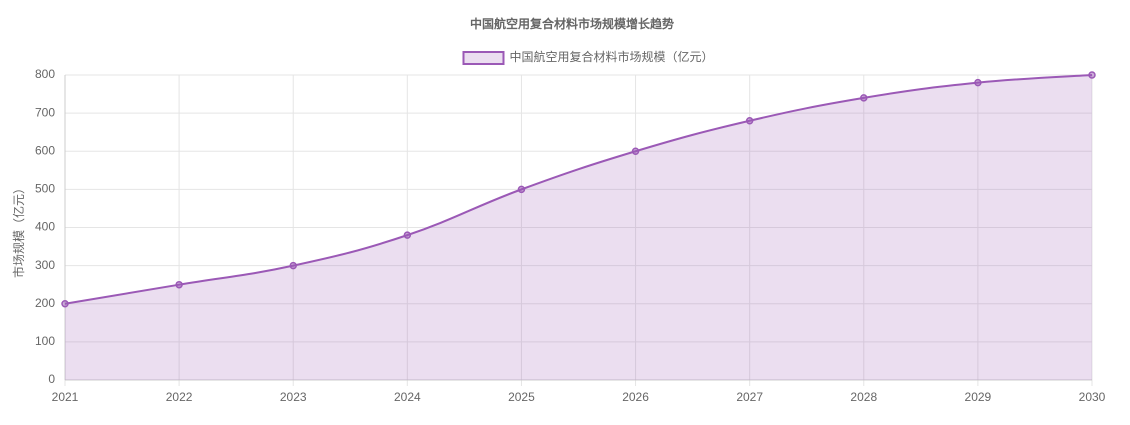 Image resolution: width=1130 pixels, height=425 pixels. What do you see at coordinates (45, 112) in the screenshot?
I see `y-tick-label: 700` at bounding box center [45, 112].